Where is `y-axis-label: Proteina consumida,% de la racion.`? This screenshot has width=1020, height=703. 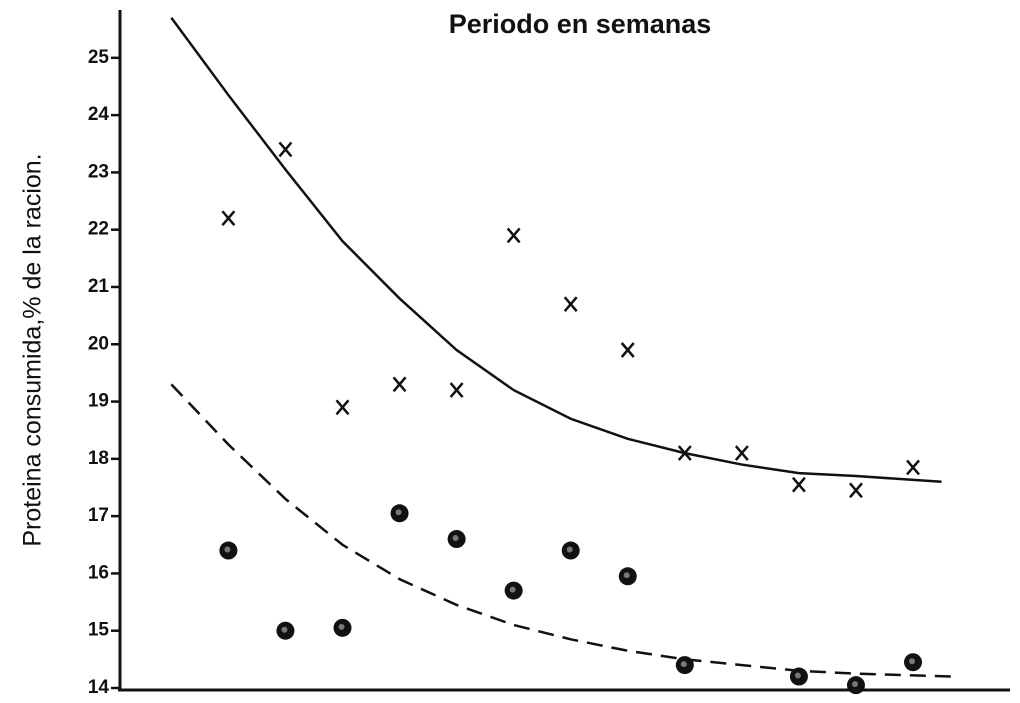
y-axis-label: Proteina consumida,% de la racion. is located at coordinates (33, 349).